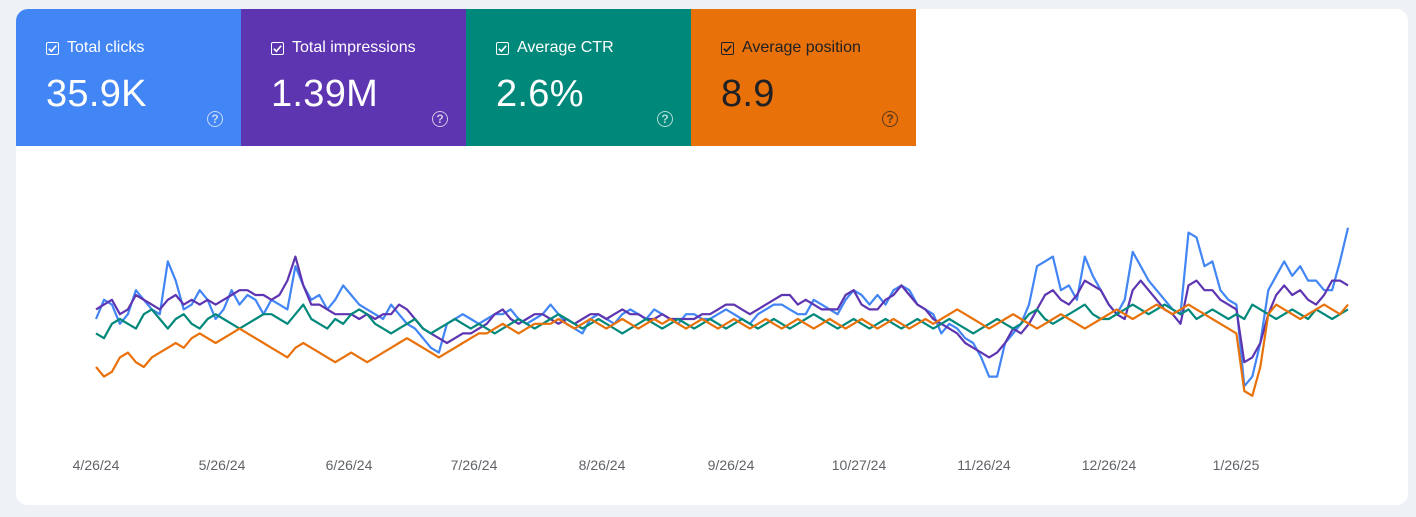 Image resolution: width=1416 pixels, height=517 pixels. I want to click on metric-label: Total impressions, so click(354, 47).